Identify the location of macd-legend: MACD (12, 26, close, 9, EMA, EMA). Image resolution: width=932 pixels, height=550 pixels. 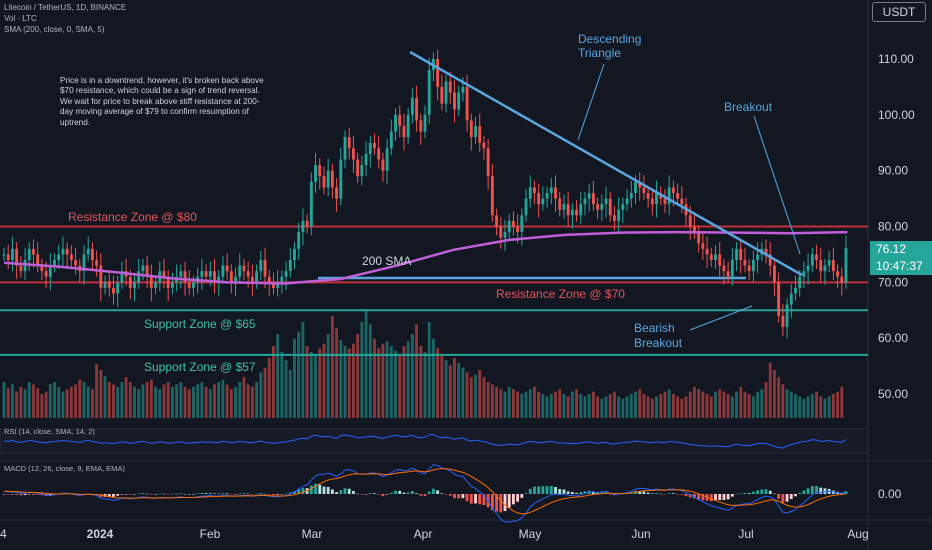
(64, 468).